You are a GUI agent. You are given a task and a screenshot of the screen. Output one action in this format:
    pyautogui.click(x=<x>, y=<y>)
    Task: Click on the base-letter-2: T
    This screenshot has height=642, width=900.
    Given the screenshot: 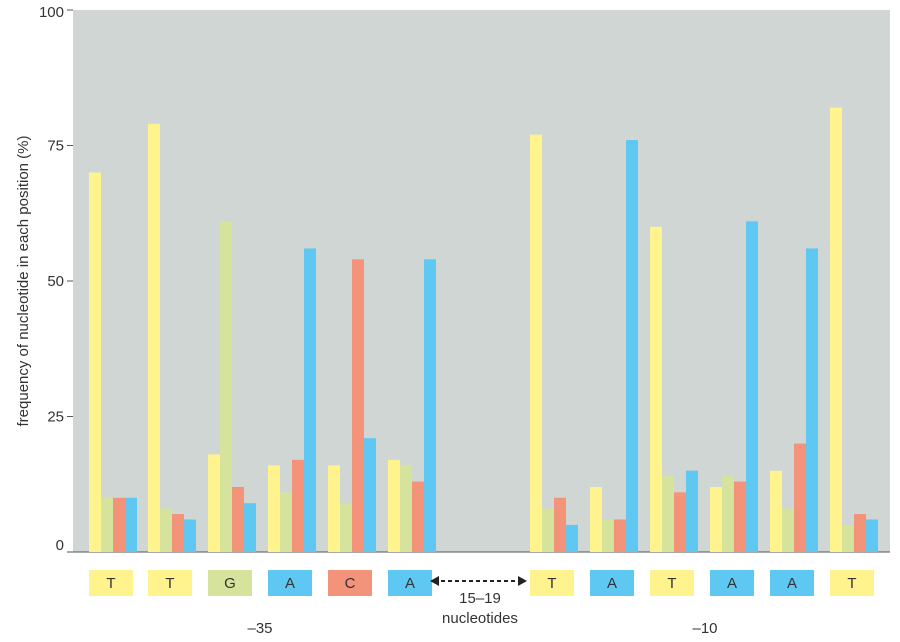 What is the action you would take?
    pyautogui.click(x=169, y=583)
    